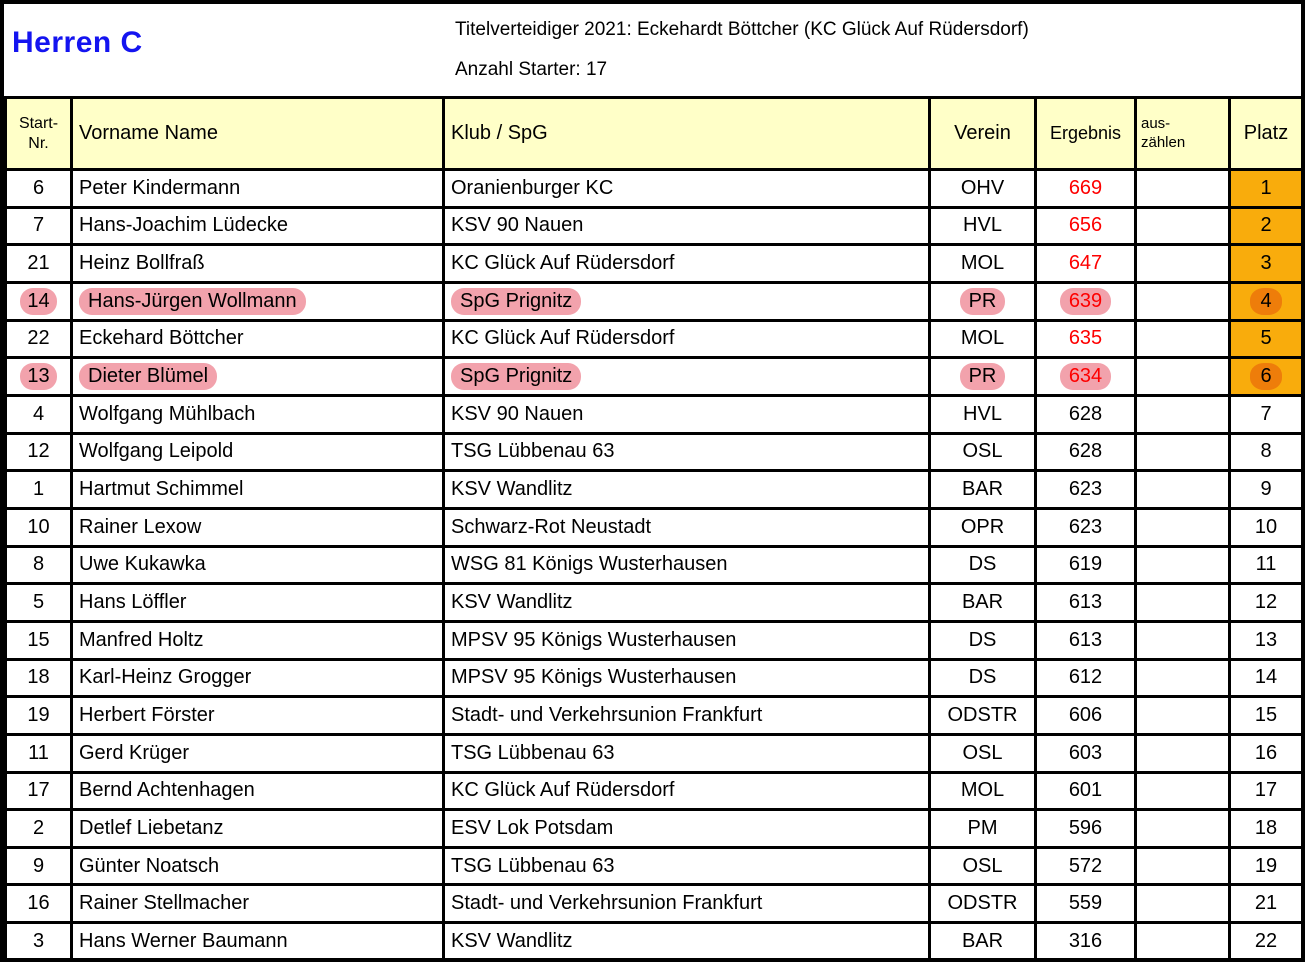 Image resolution: width=1305 pixels, height=962 pixels. What do you see at coordinates (652, 828) in the screenshot?
I see `table-row: 2 Detlef Liebetanz ESV Lok Potsdam PM 596 18` at bounding box center [652, 828].